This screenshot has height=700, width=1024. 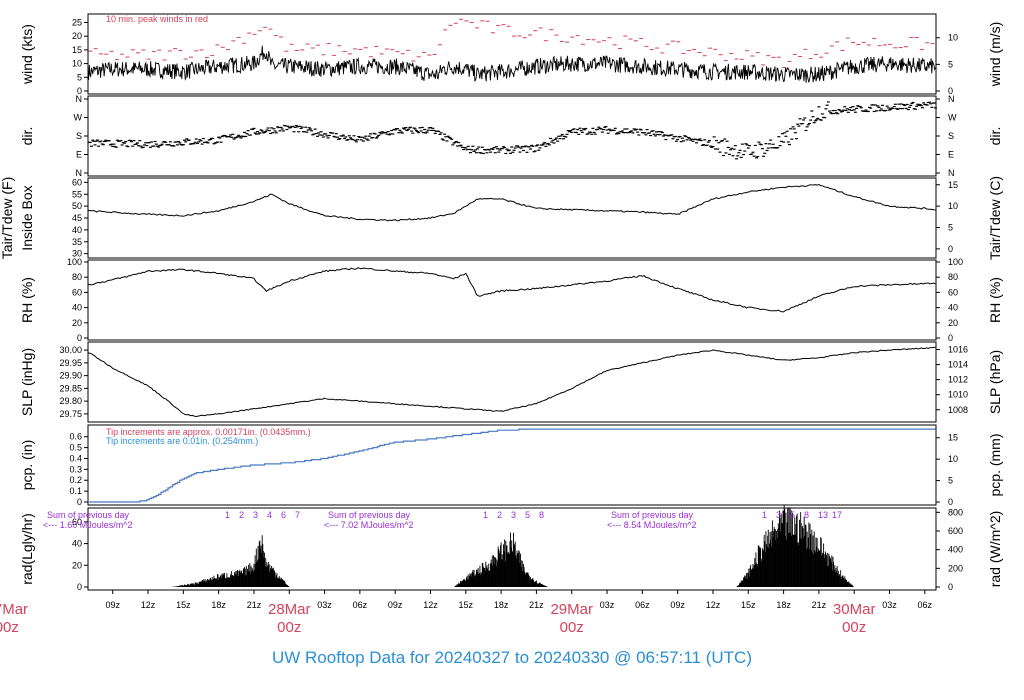 I want to click on temp-left-tick-label: 50, so click(x=77, y=206).